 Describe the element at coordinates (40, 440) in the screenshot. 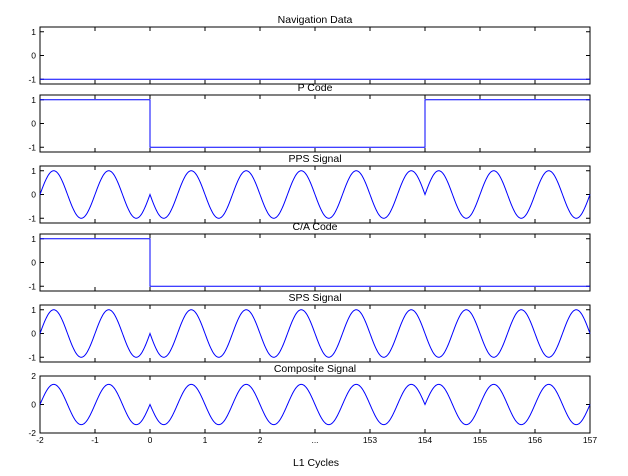

I see `x-tick-label: -2` at that location.